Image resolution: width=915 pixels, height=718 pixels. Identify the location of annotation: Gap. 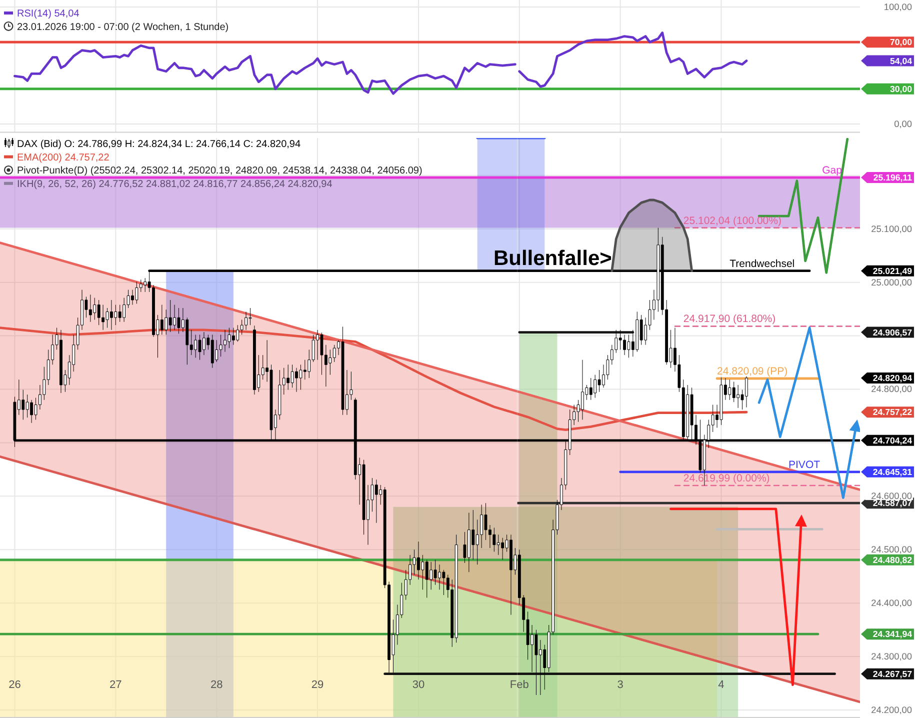
(832, 170).